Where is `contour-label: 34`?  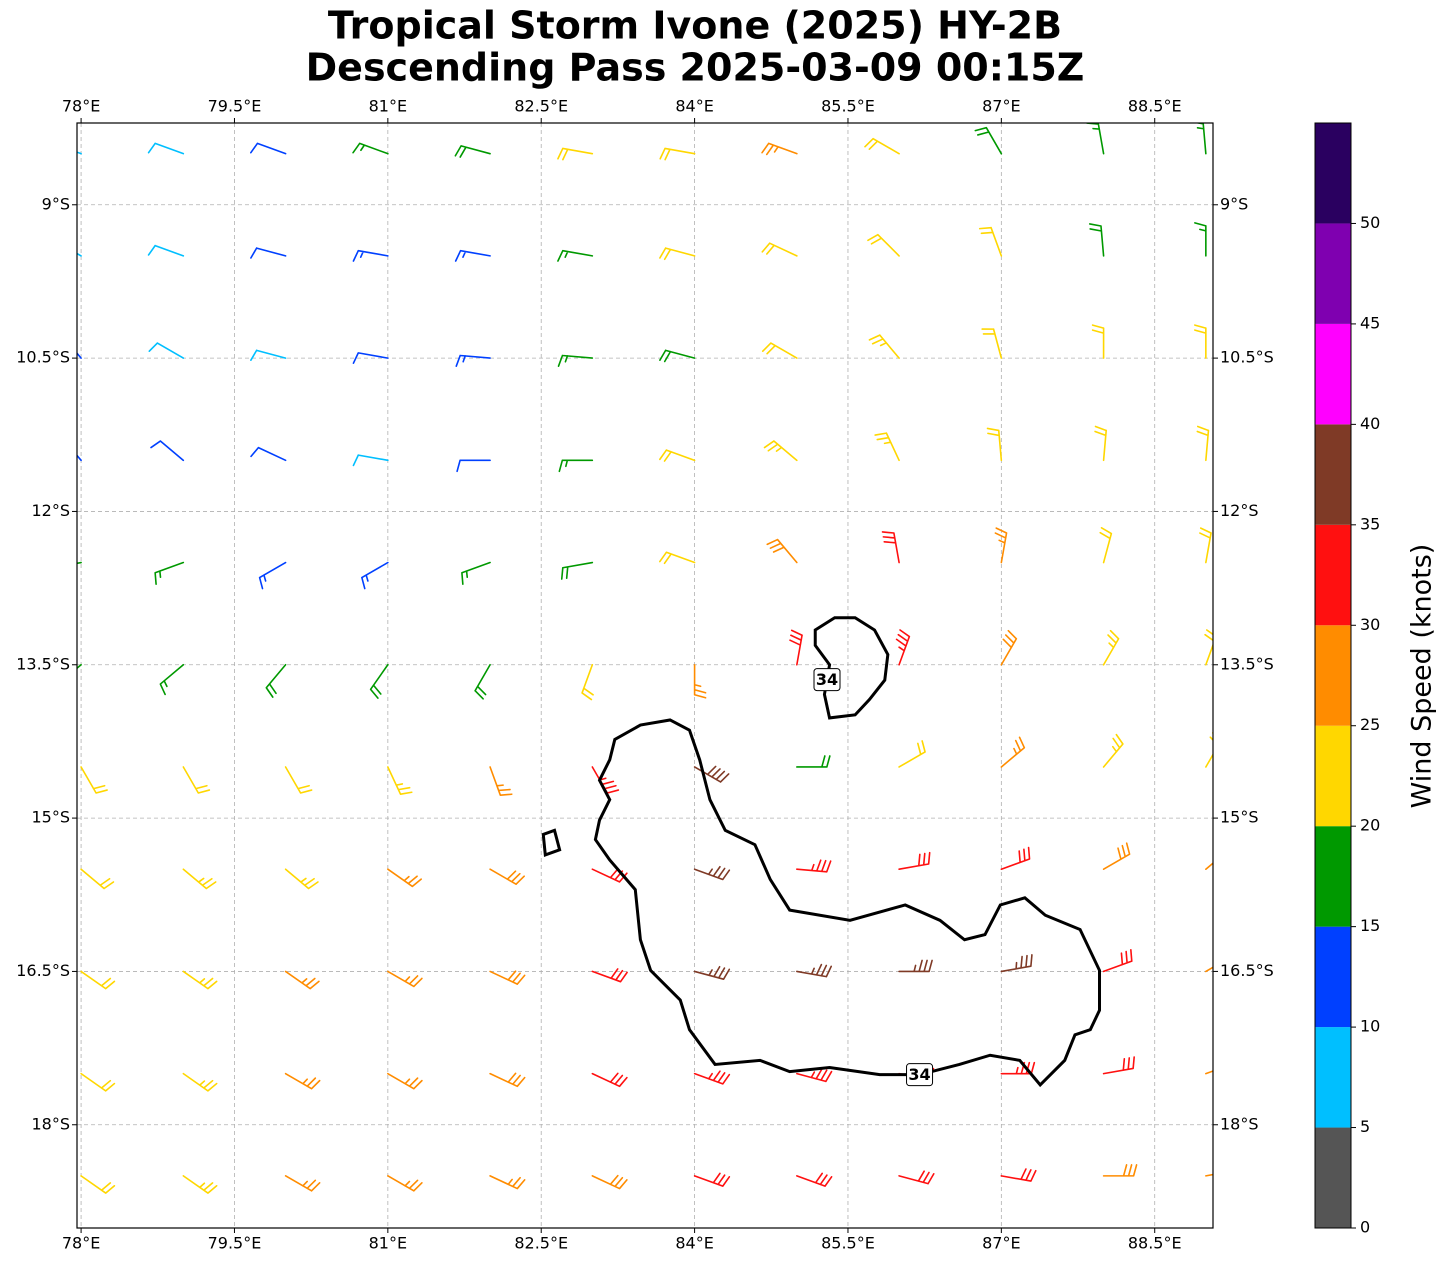
contour-label: 34 is located at coordinates (919, 1074).